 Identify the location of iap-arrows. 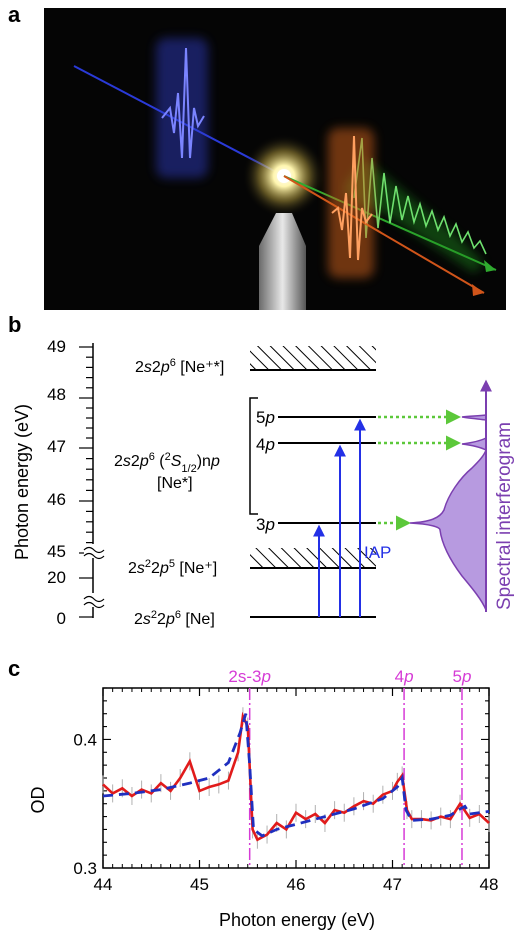
(339, 517).